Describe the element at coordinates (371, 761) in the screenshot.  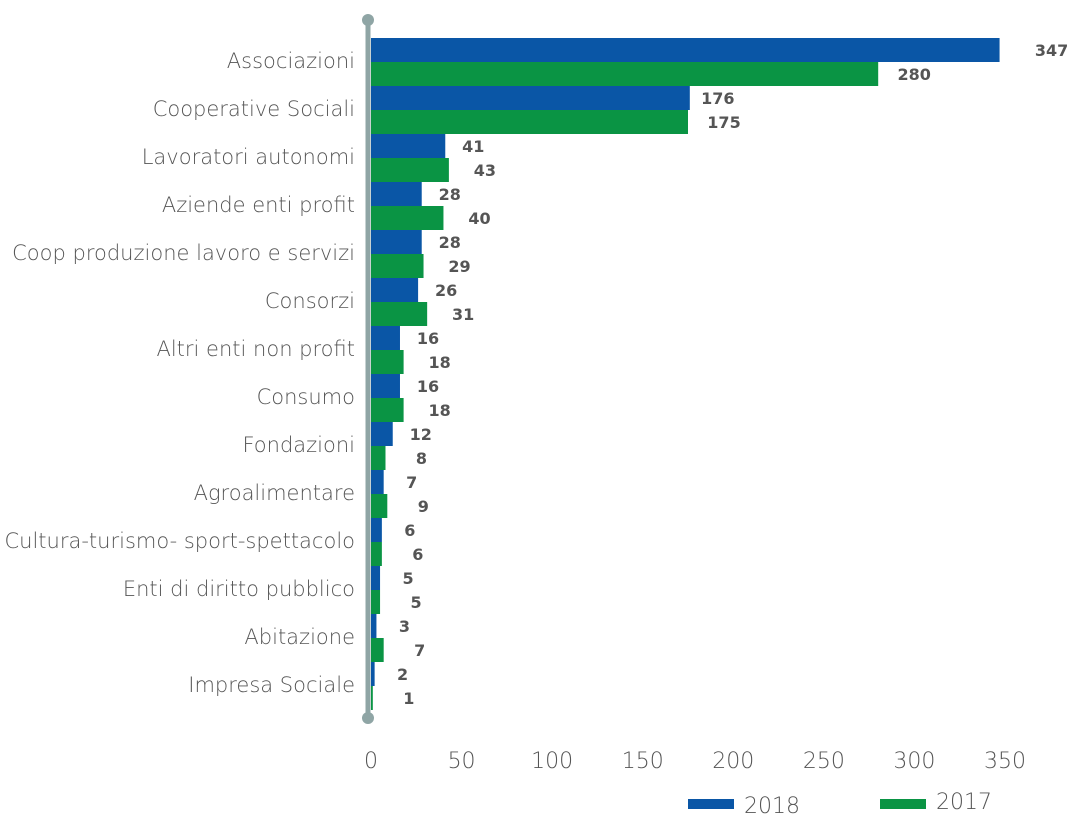
I see `x-tick-label: 0` at that location.